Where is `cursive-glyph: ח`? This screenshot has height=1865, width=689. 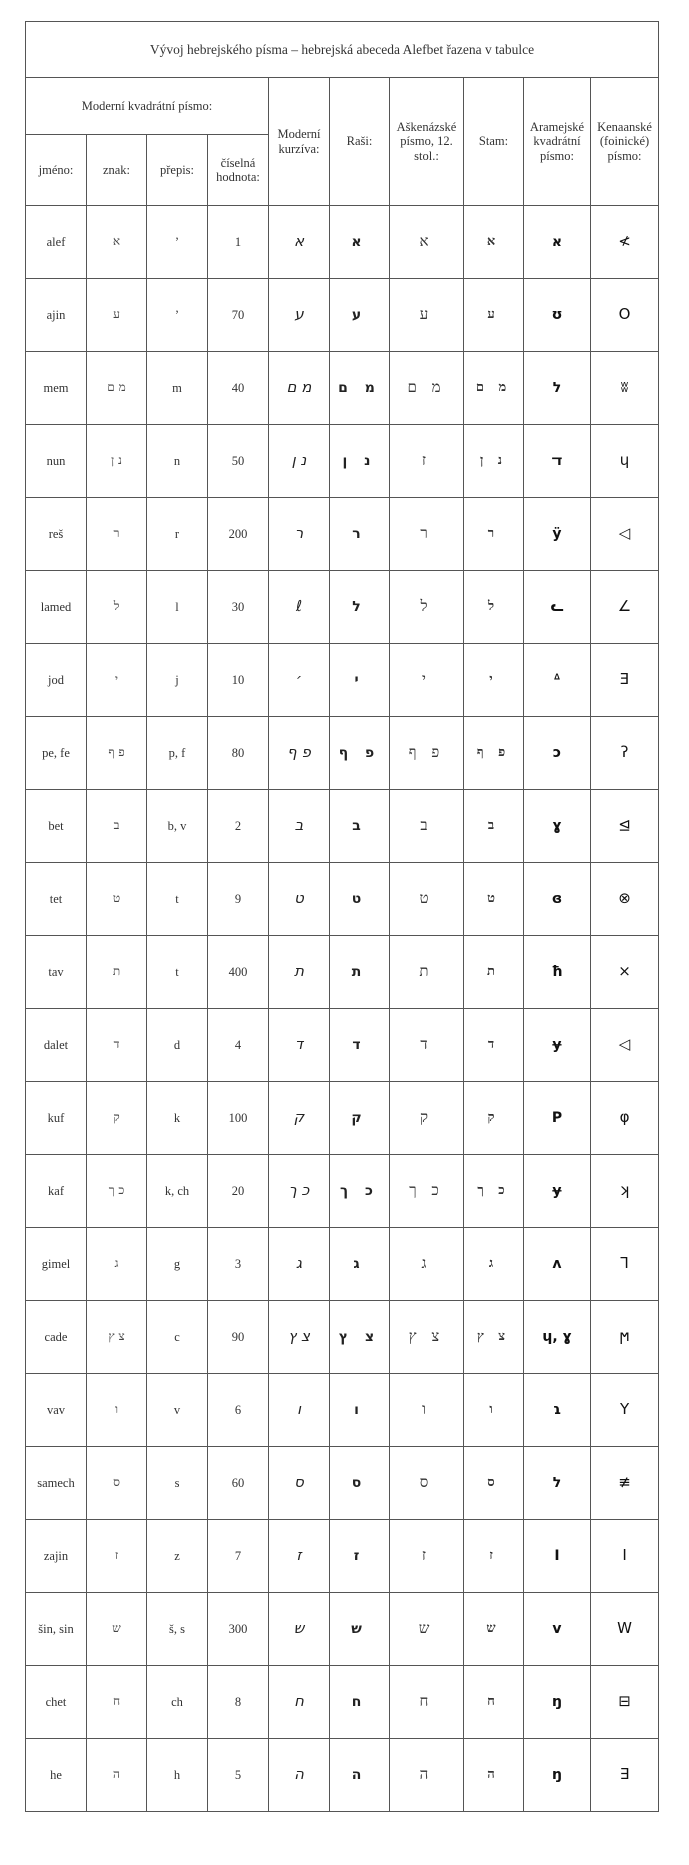
cursive-glyph: ח is located at coordinates (299, 1702).